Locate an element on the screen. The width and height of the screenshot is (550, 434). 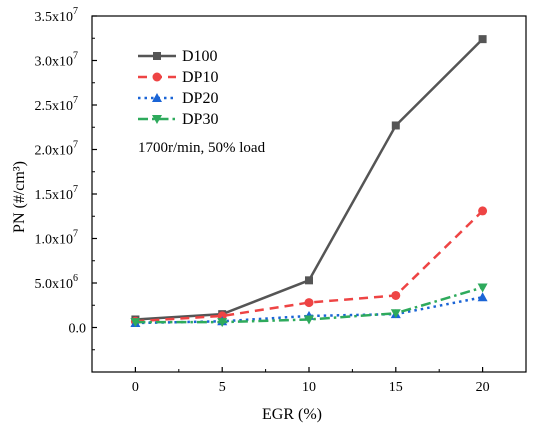
y-tick-label-5: 2.5x10⁷ is located at coordinates (57, 104).